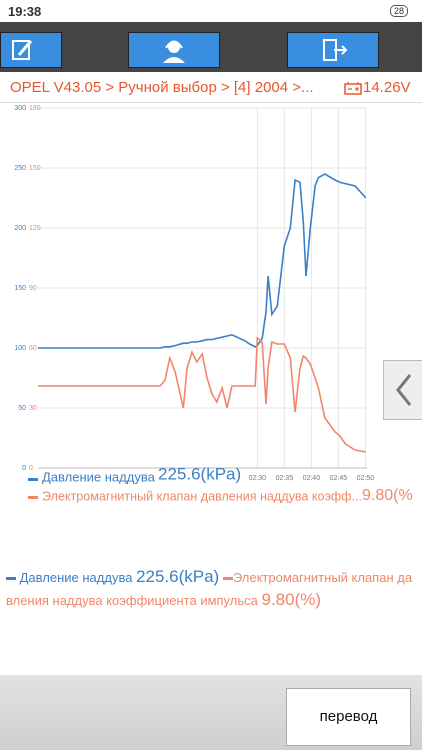 The width and height of the screenshot is (422, 750). Describe the element at coordinates (20, 168) in the screenshot. I see `y-tick-label: 250` at that location.